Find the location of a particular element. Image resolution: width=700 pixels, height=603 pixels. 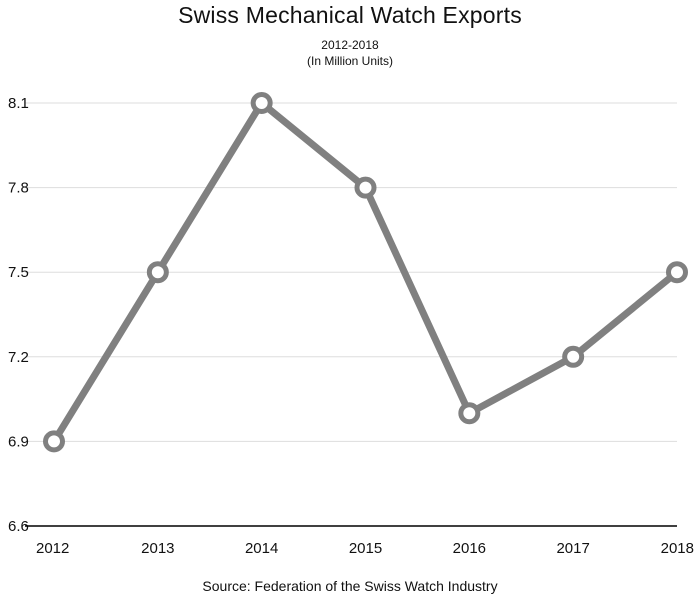

x-tick-label: 2013 is located at coordinates (157, 548).